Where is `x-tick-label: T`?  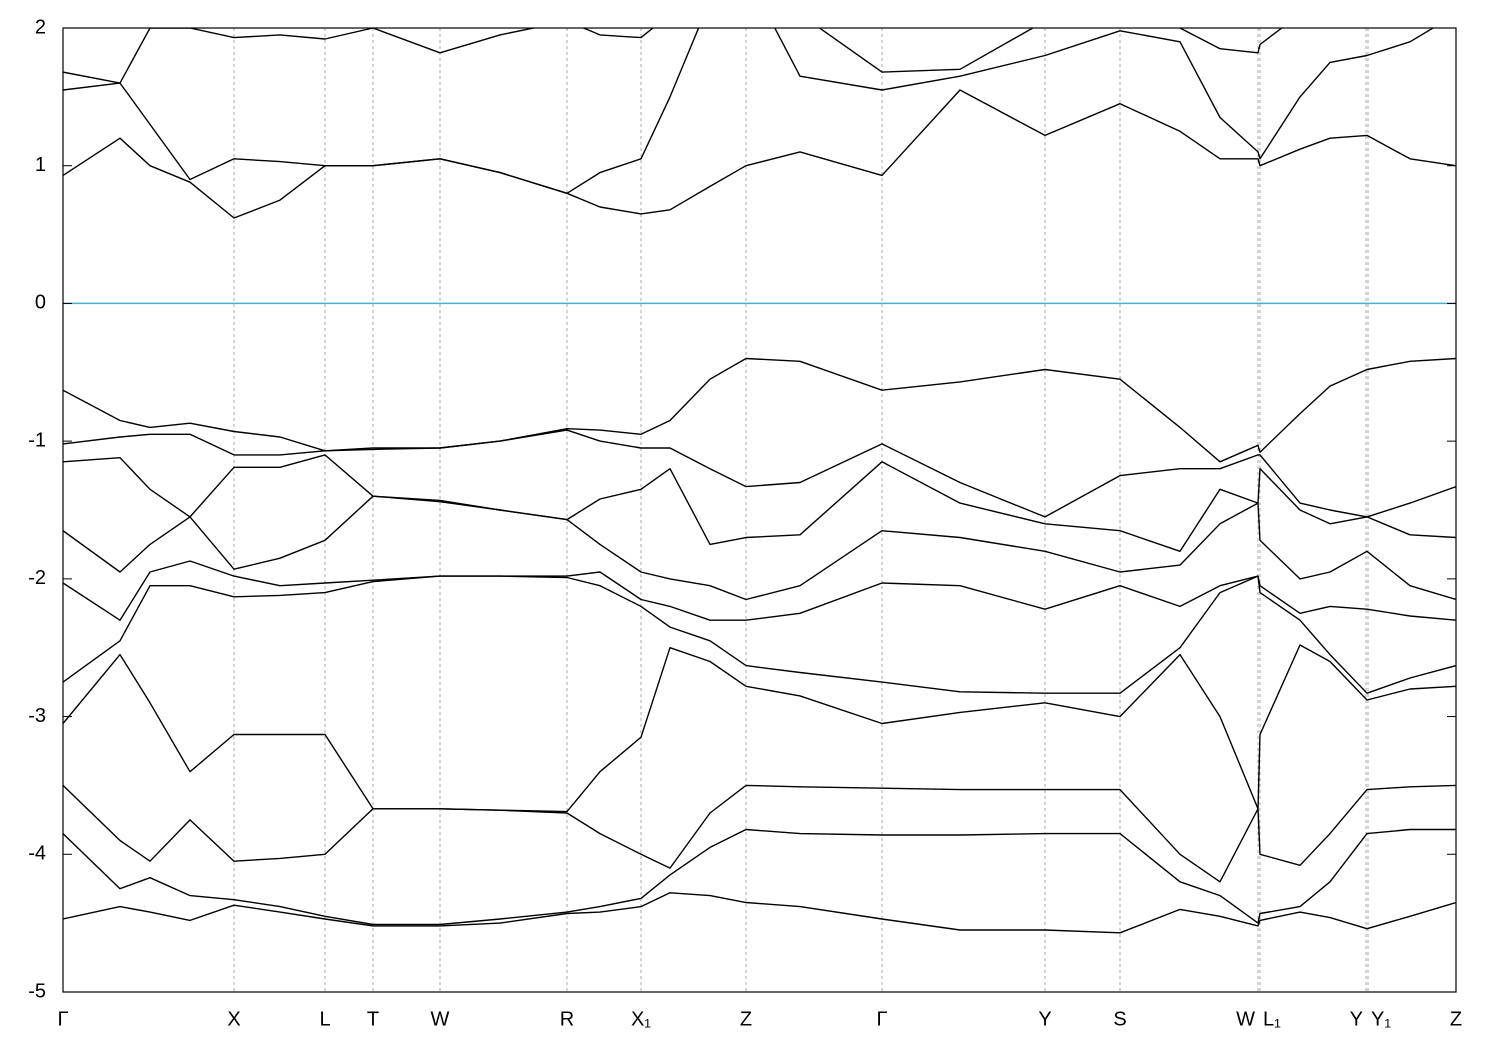 x-tick-label: T is located at coordinates (373, 1019).